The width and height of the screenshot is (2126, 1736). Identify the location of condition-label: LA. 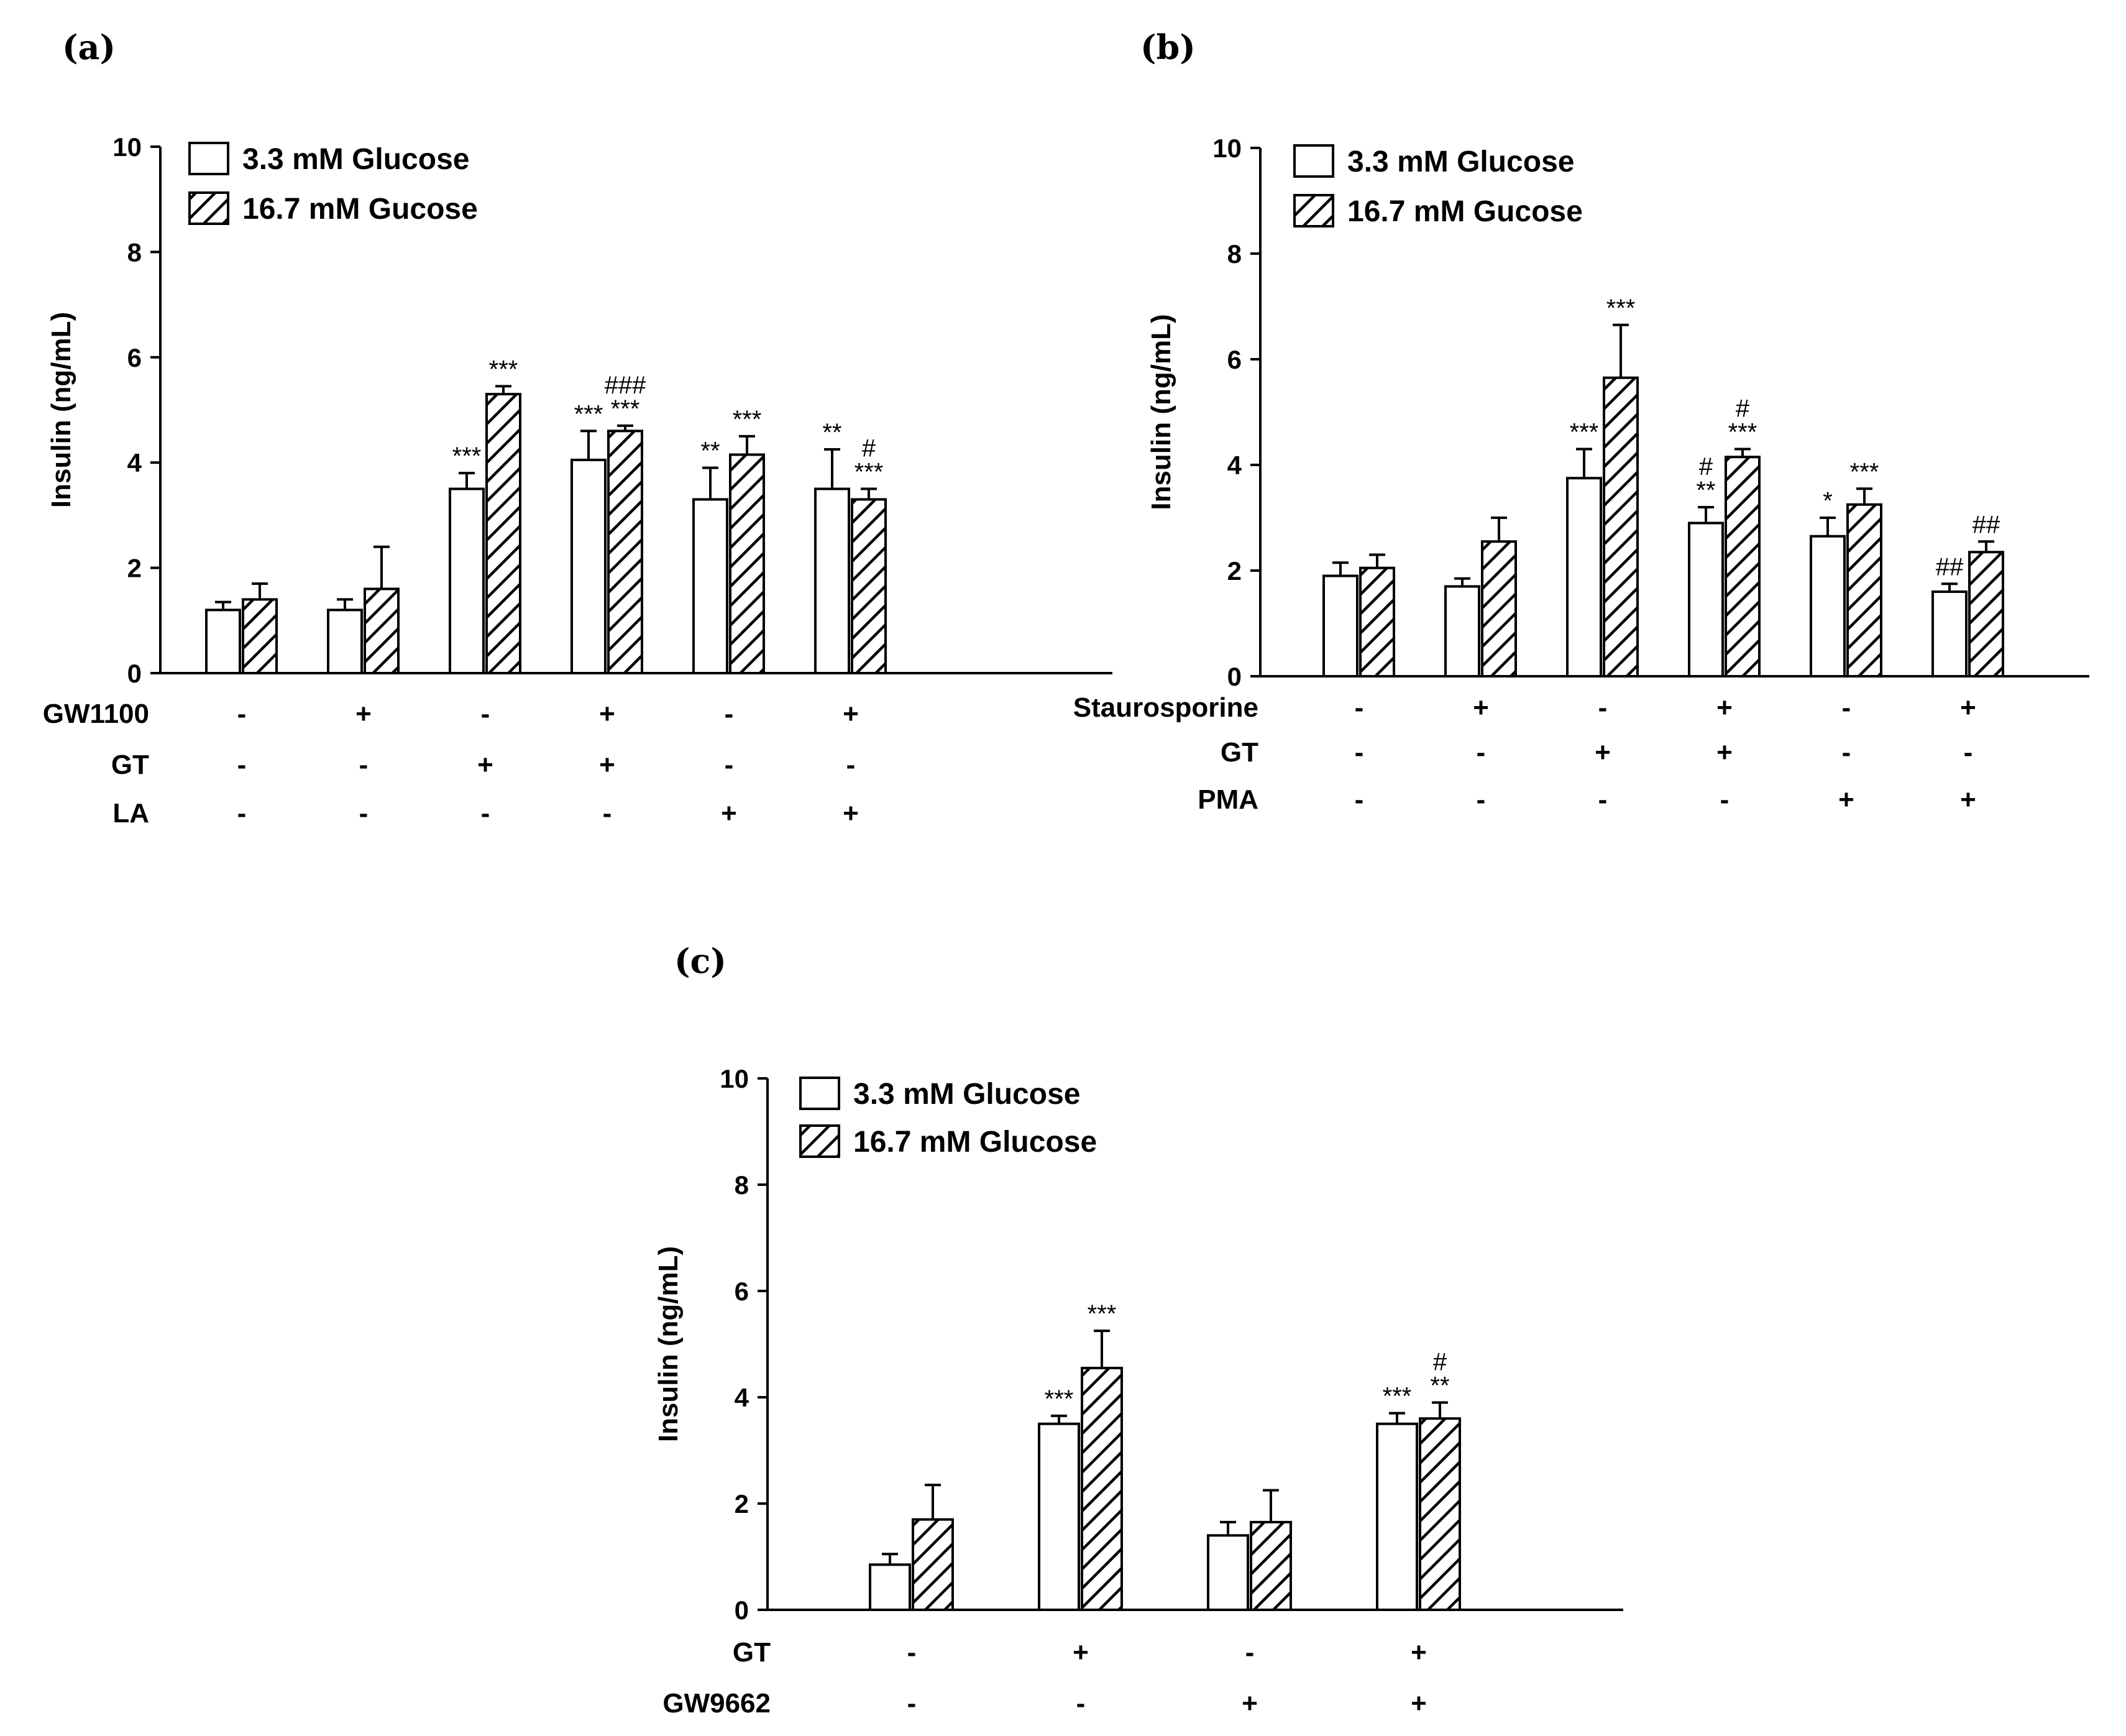
(130, 813).